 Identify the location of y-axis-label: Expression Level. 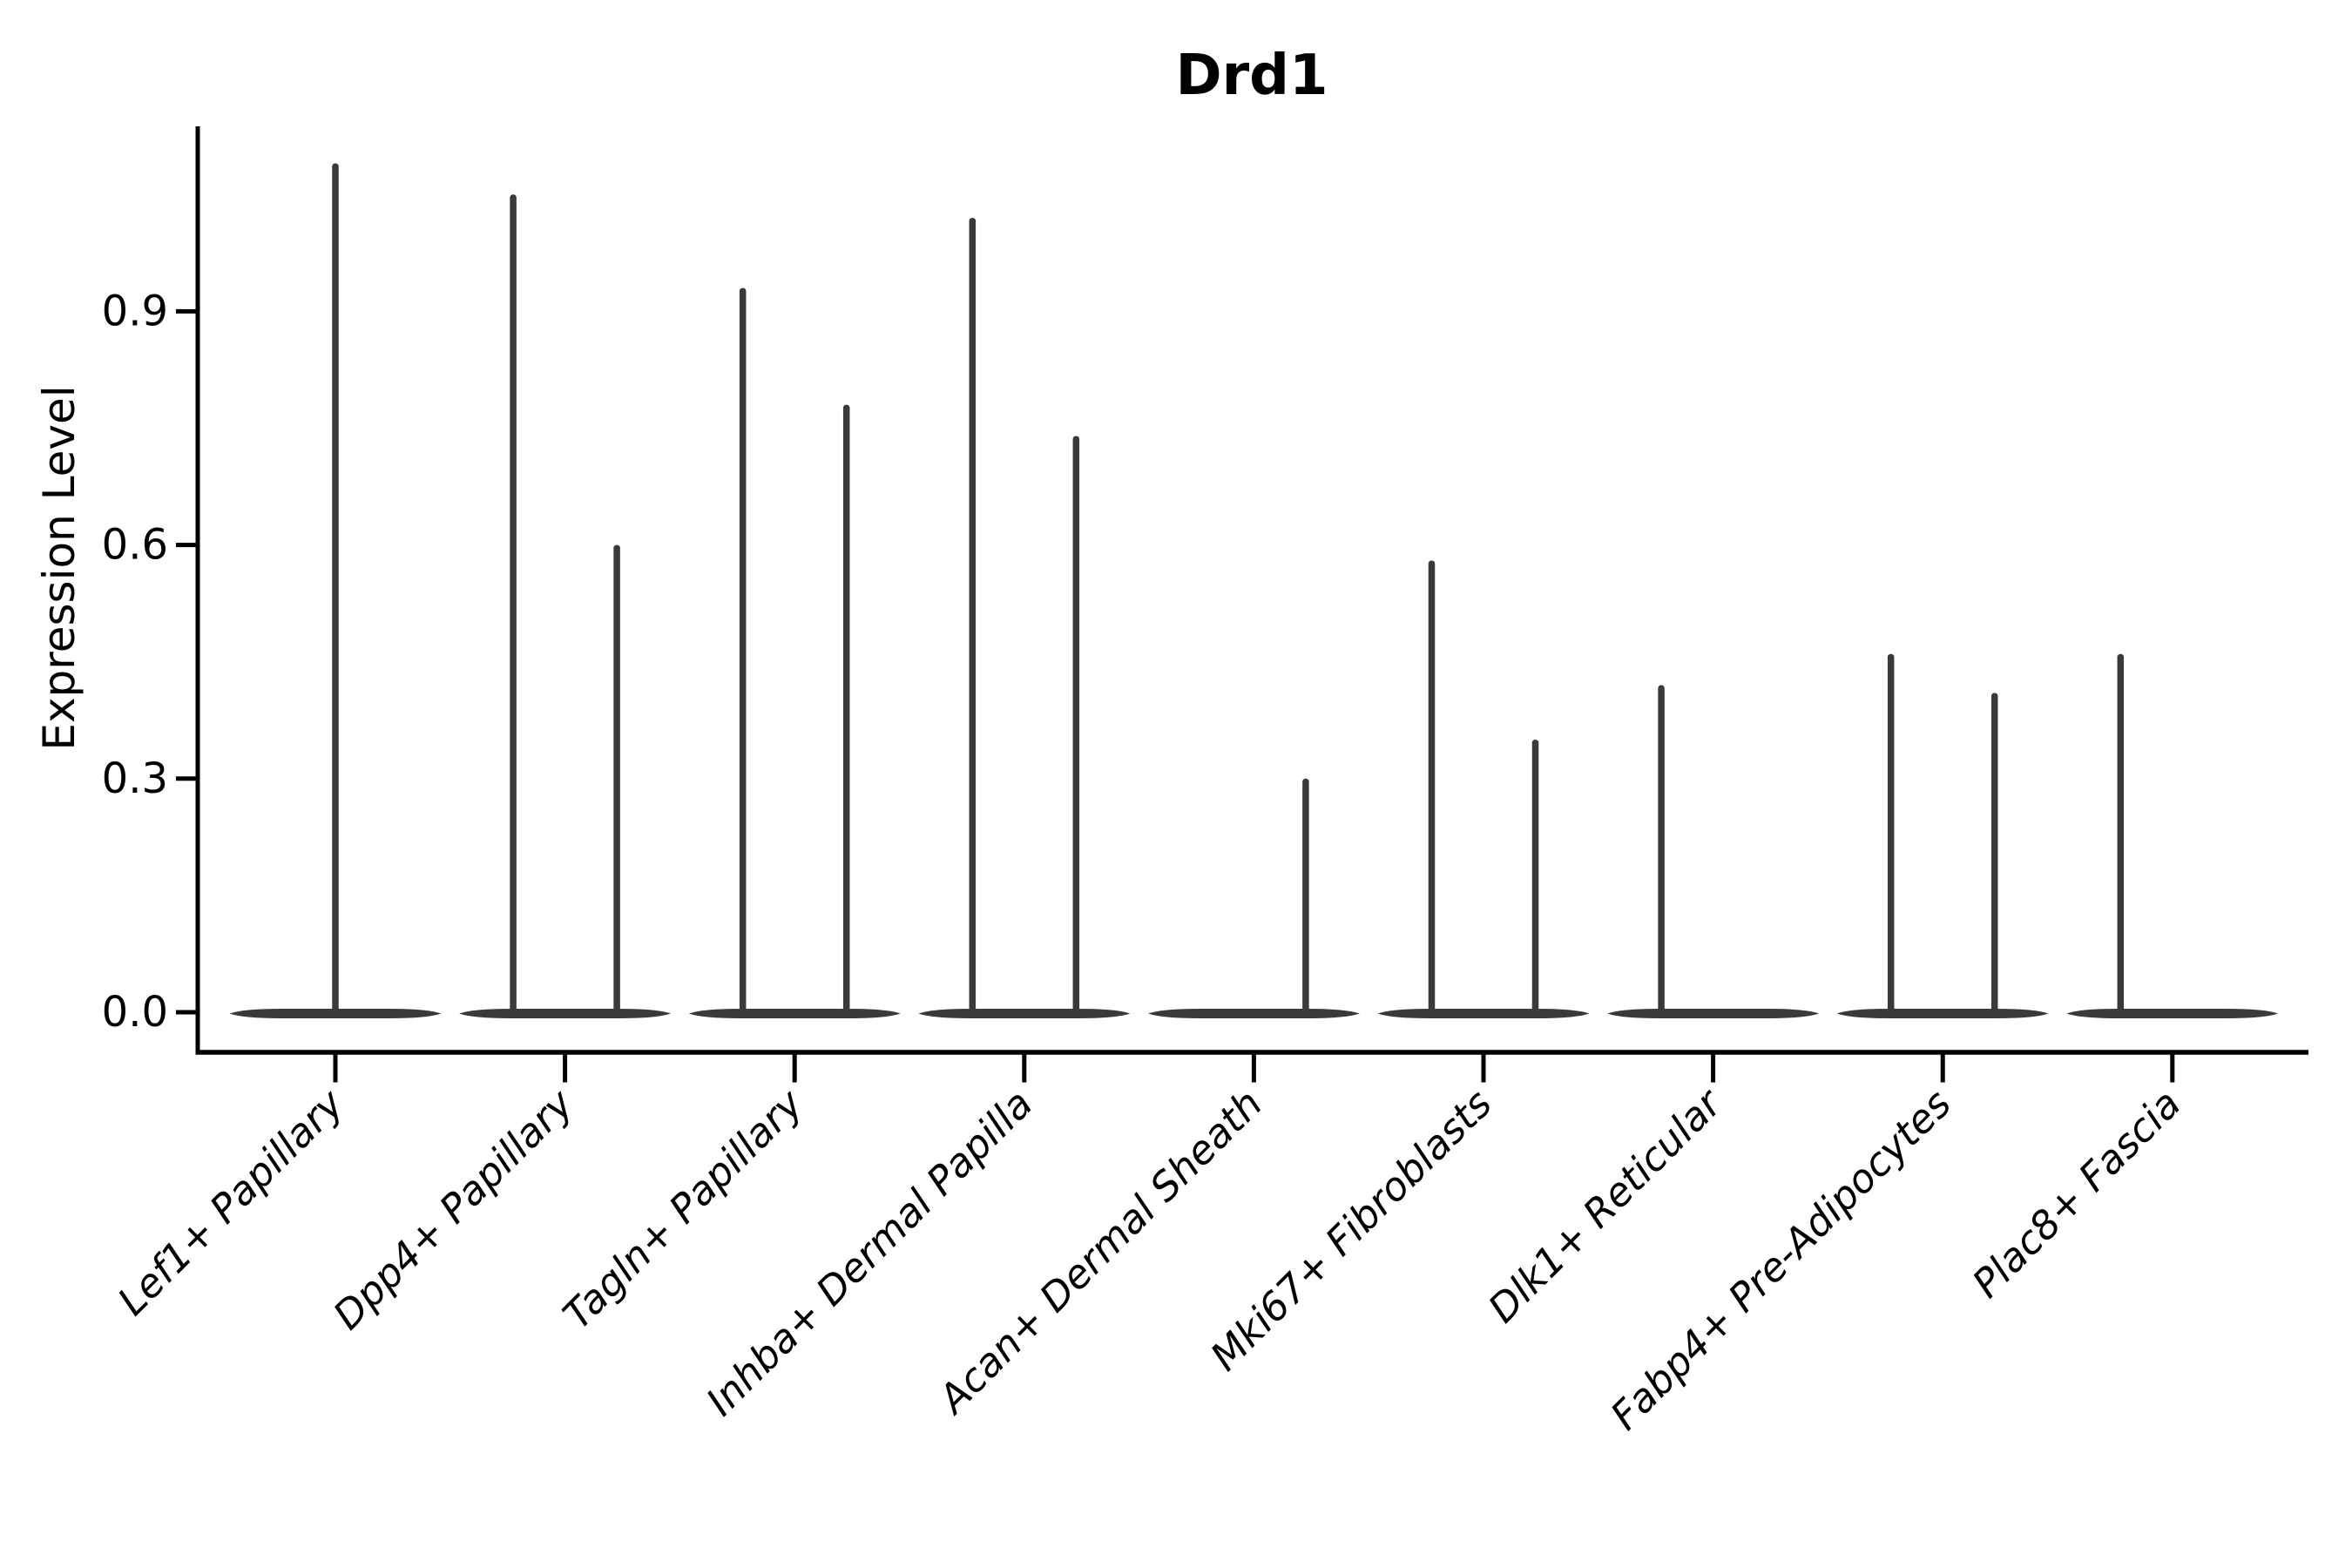
(59, 567).